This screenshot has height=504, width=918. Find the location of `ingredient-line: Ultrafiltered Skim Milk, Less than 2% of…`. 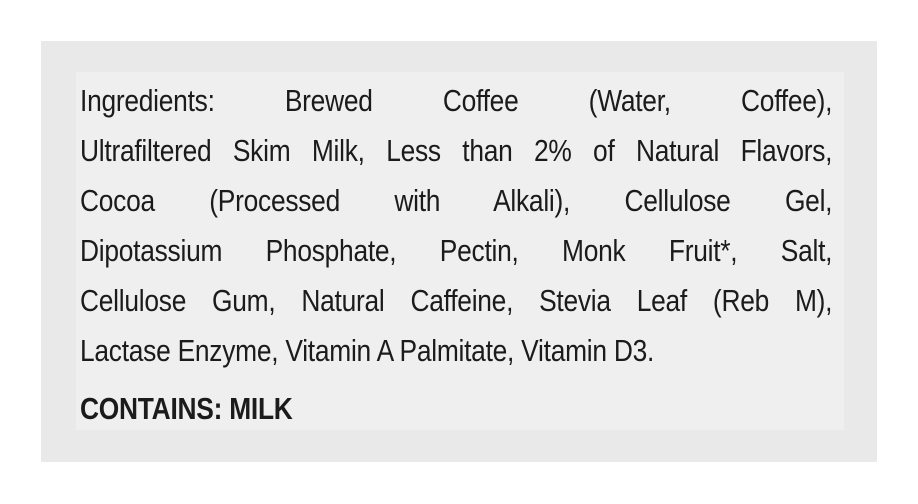

ingredient-line: Ultrafiltered Skim Milk, Less than 2% of… is located at coordinates (456, 151).